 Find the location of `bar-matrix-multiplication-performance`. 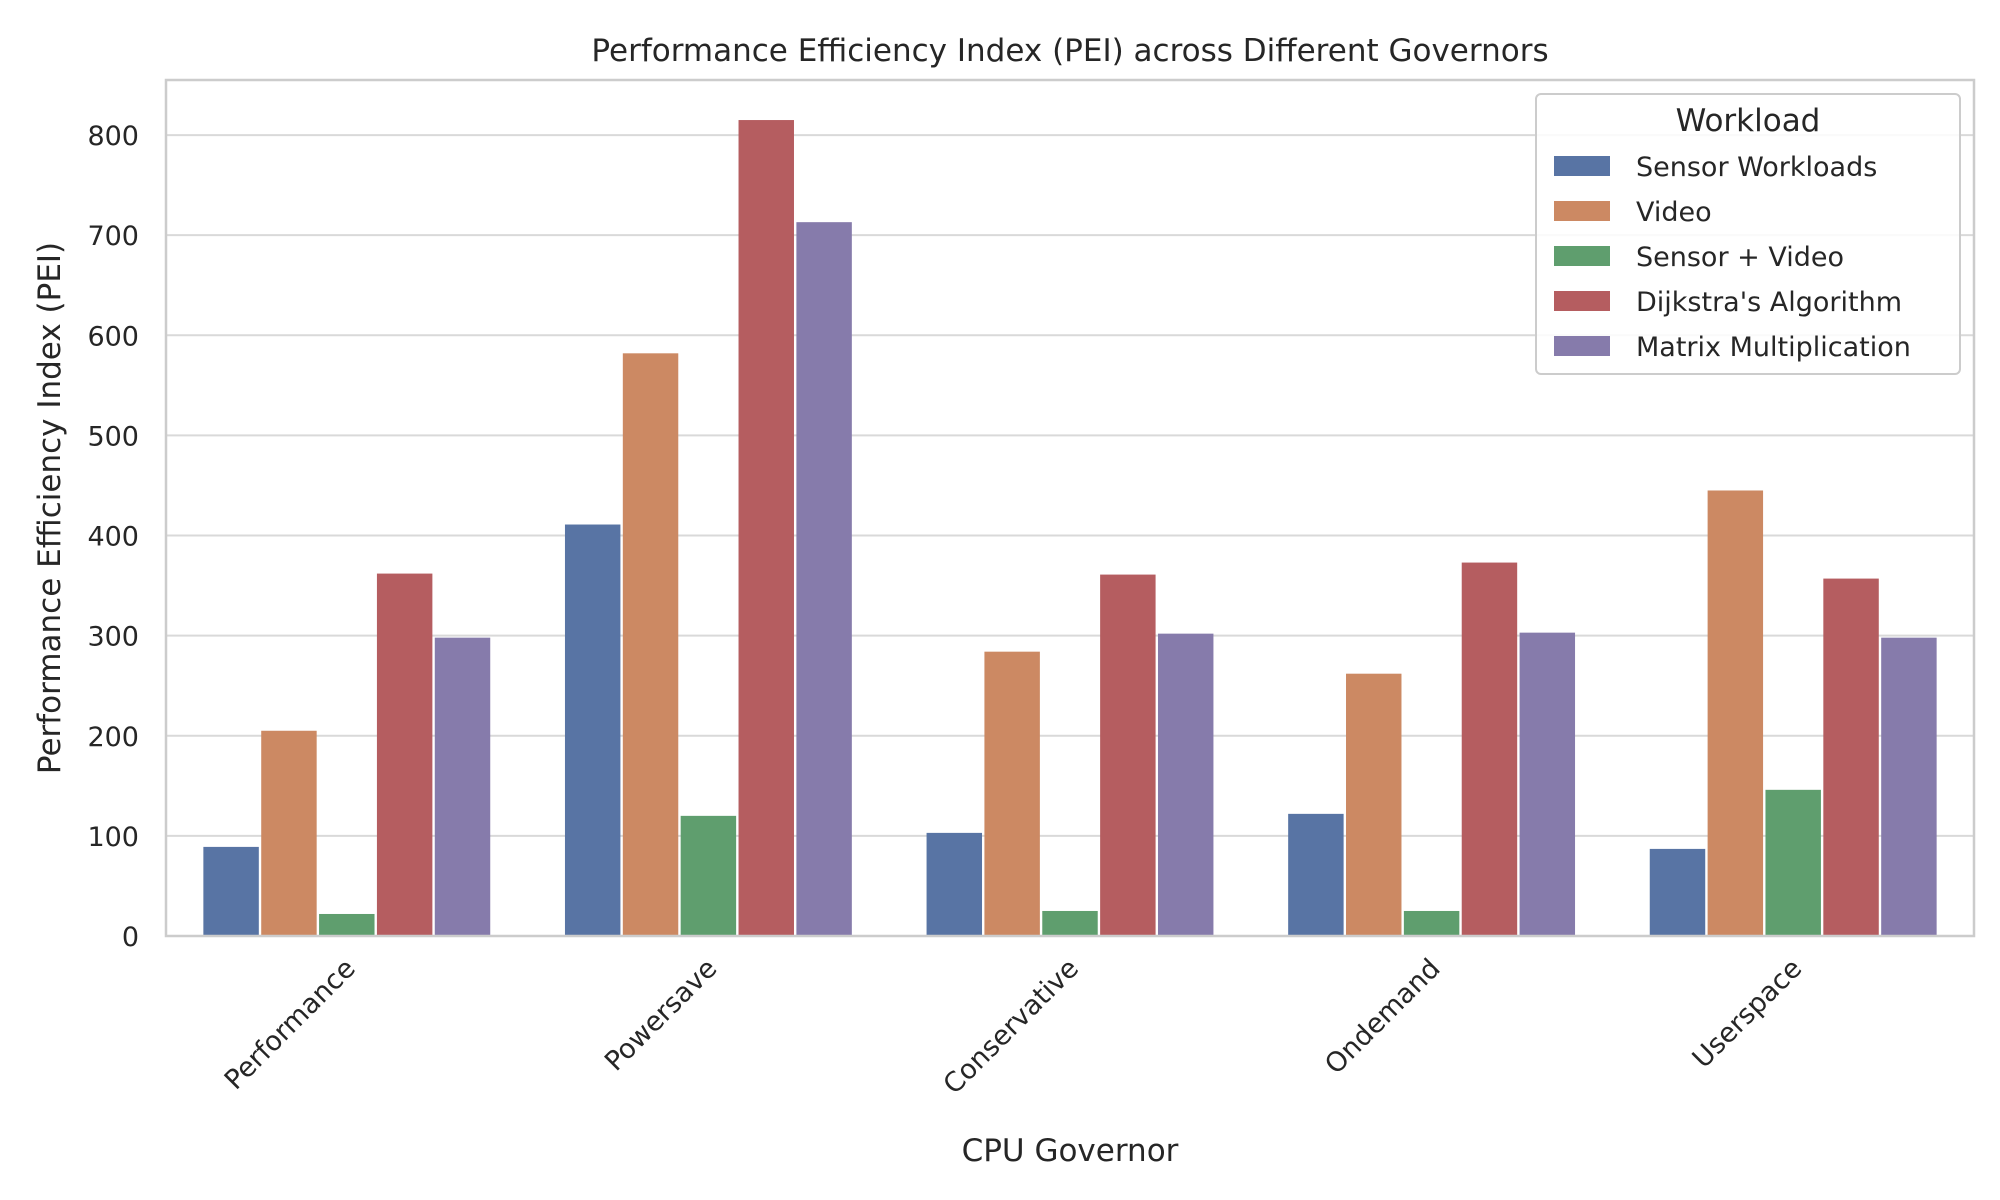

bar-matrix-multiplication-performance is located at coordinates (462, 786).